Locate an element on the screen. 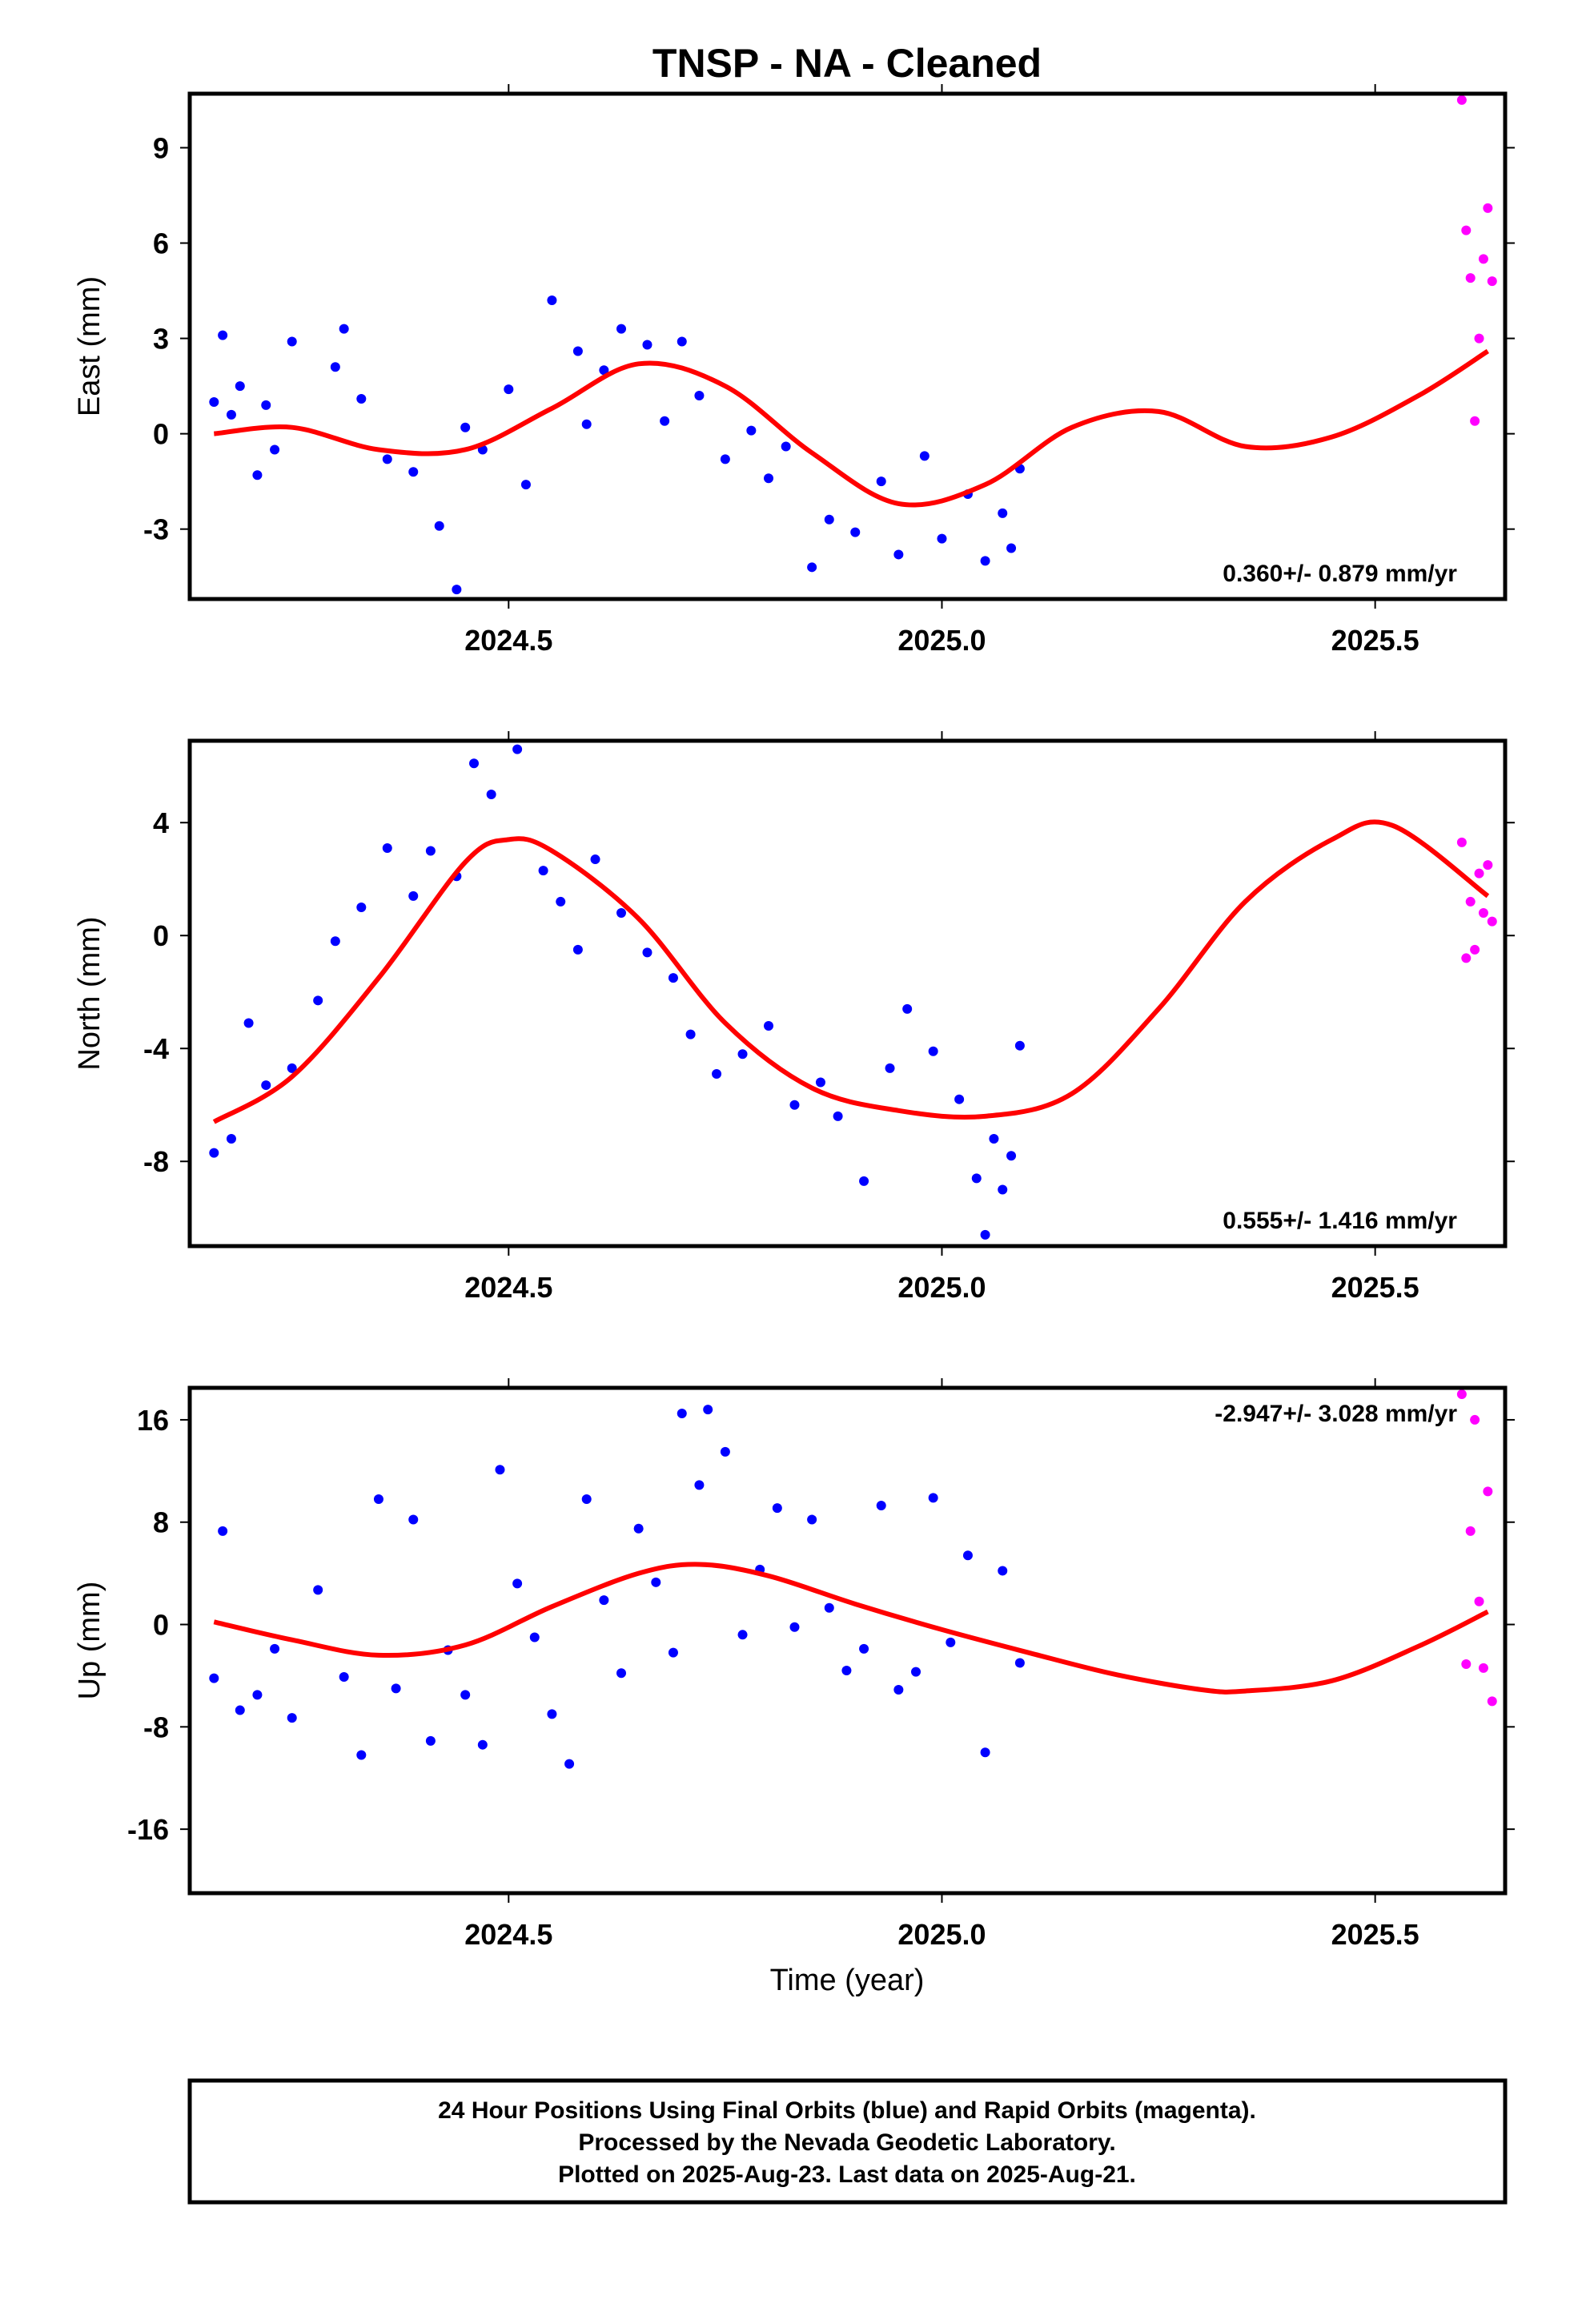 This screenshot has width=1582, height=2324. y-axis-label: East (mm) is located at coordinates (89, 346).